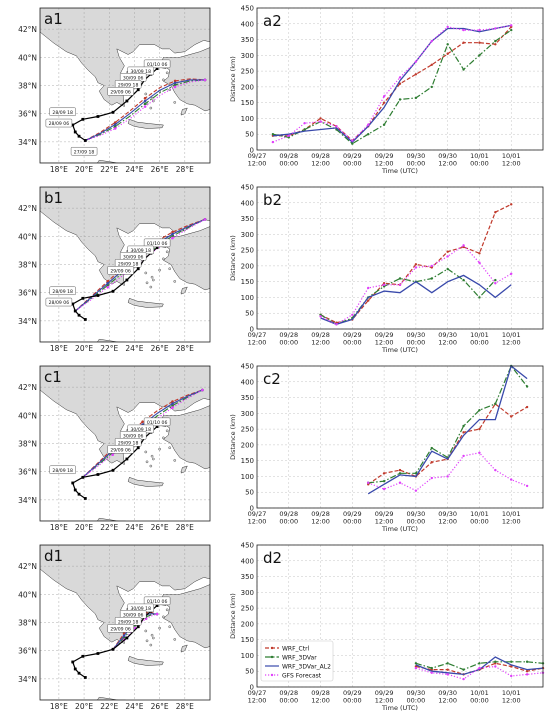 Image resolution: width=550 pixels, height=720 pixels. What do you see at coordinates (109, 527) in the screenshot?
I see `lon-tick-label: 22°E` at bounding box center [109, 527].